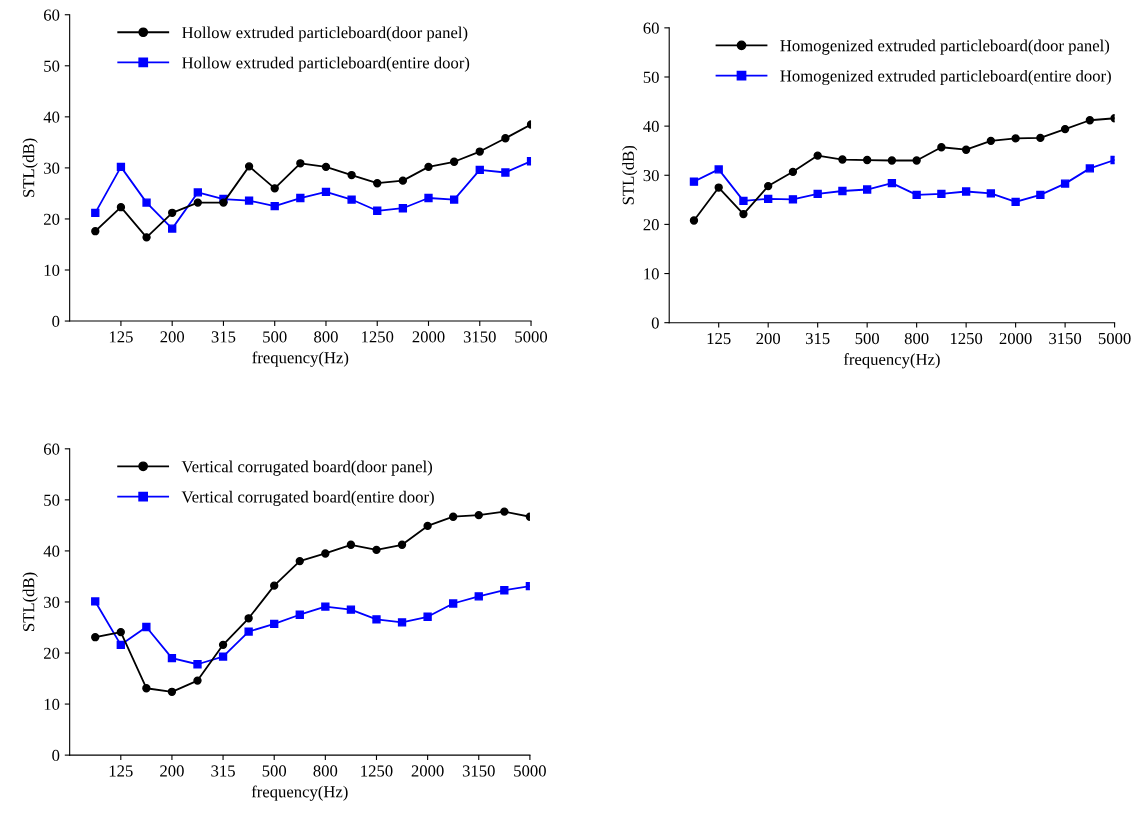  What do you see at coordinates (307, 498) in the screenshot?
I see `legend-label: Vertical corrugated board(entire door)` at bounding box center [307, 498].